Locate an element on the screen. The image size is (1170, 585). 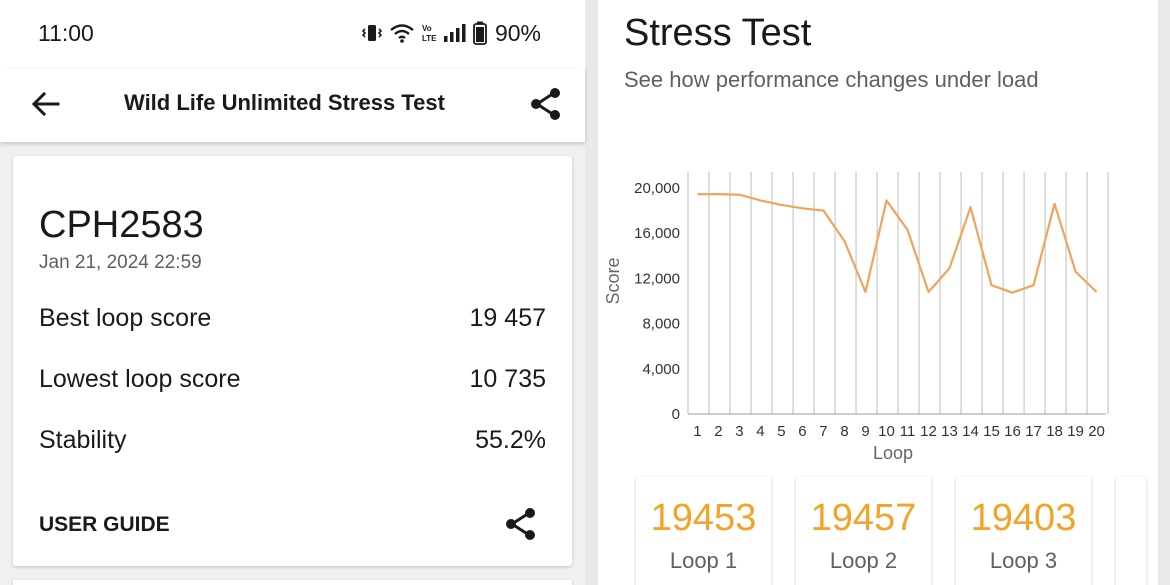
loop-label: Loop 2 is located at coordinates (863, 560).